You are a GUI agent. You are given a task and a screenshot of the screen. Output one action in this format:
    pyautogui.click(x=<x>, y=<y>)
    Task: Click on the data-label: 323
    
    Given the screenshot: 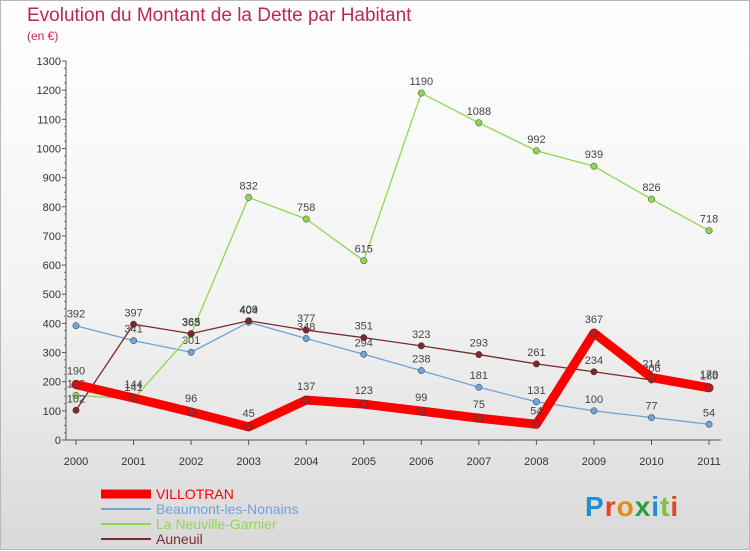 What is the action you would take?
    pyautogui.click(x=421, y=335)
    